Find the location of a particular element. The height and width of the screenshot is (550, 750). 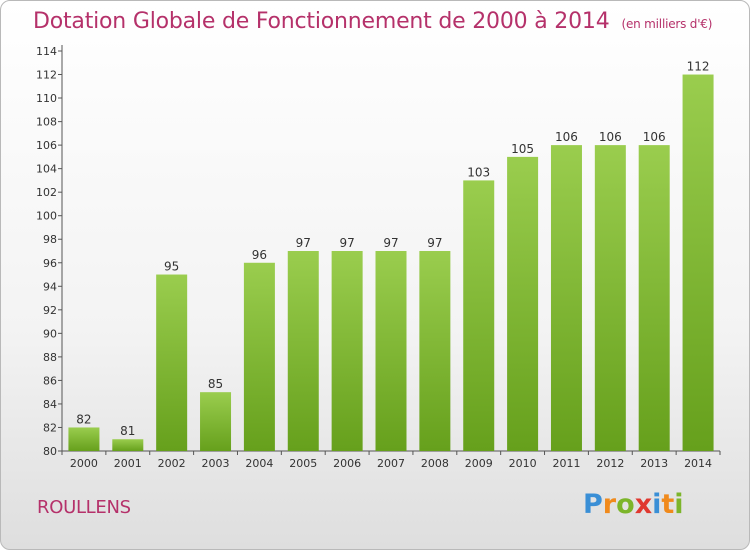

y-tick-label: 110 is located at coordinates (46, 98).